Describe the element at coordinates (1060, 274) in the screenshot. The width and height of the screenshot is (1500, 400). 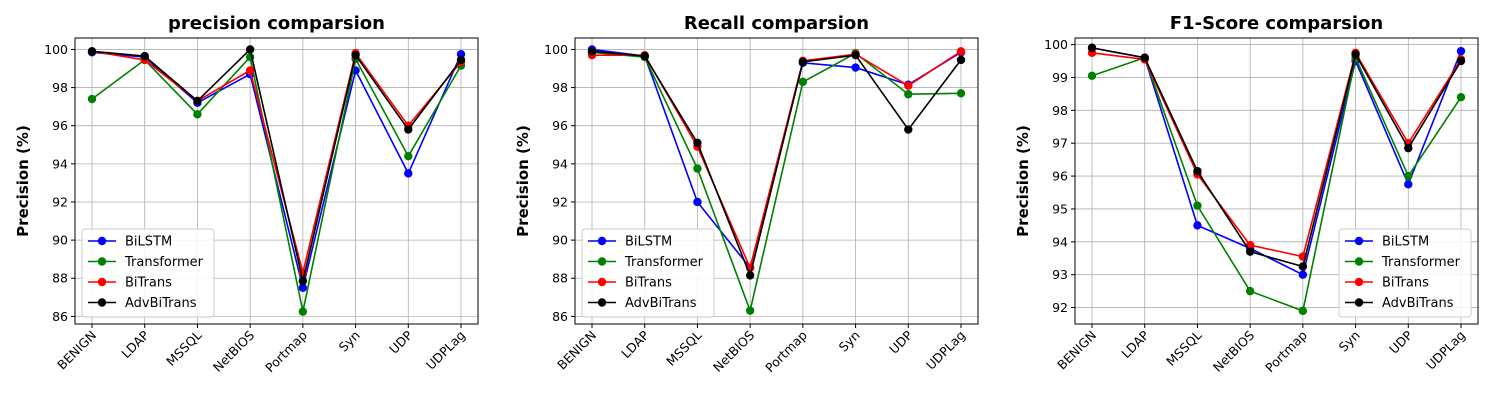
I see `y-tick-label: 93` at that location.